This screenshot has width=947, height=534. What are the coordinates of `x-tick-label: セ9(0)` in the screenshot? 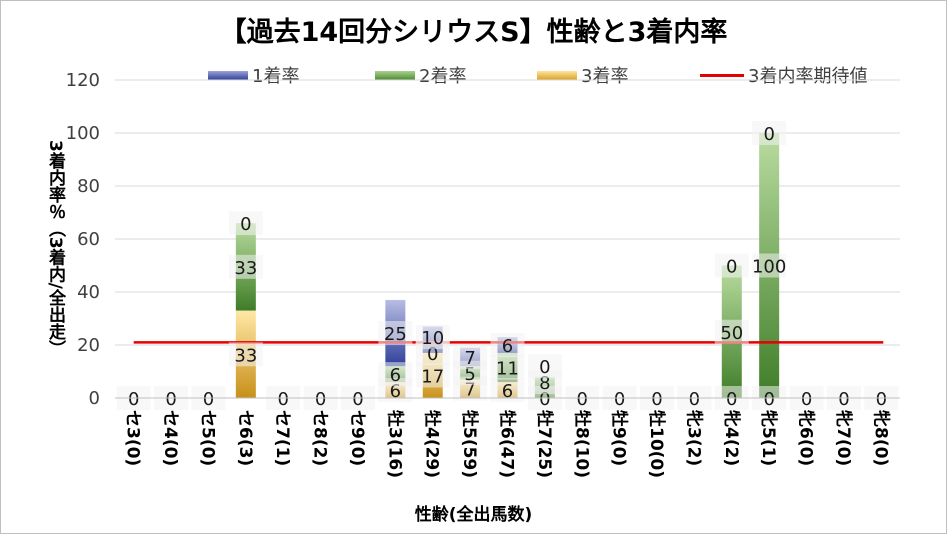 It's located at (357, 438).